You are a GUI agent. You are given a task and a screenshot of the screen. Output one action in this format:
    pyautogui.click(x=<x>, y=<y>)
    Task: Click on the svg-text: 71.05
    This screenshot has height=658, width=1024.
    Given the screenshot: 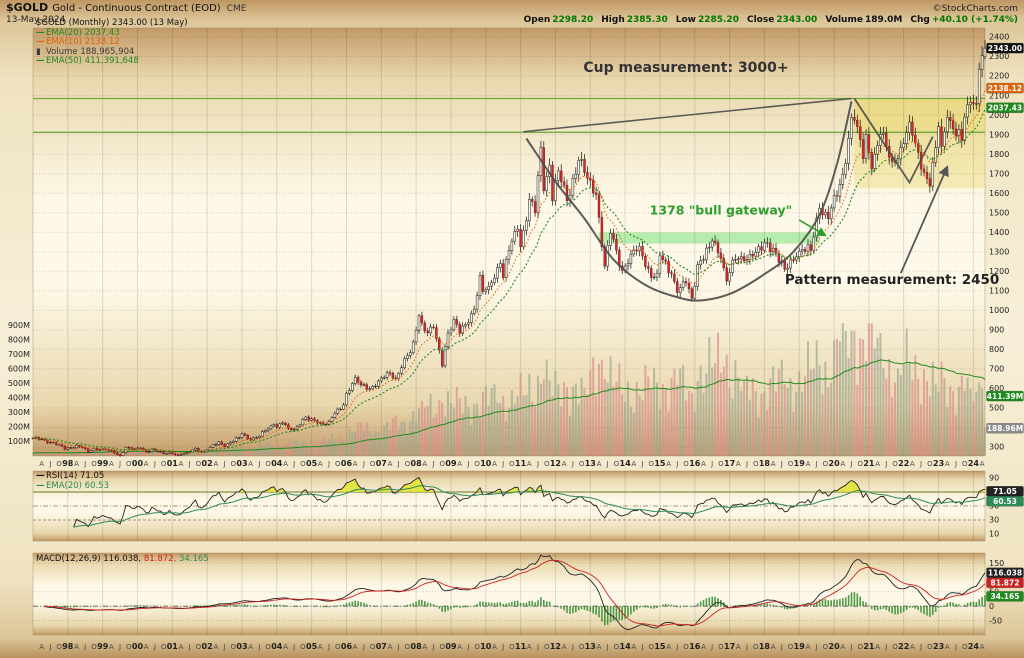 What is the action you would take?
    pyautogui.click(x=1005, y=491)
    